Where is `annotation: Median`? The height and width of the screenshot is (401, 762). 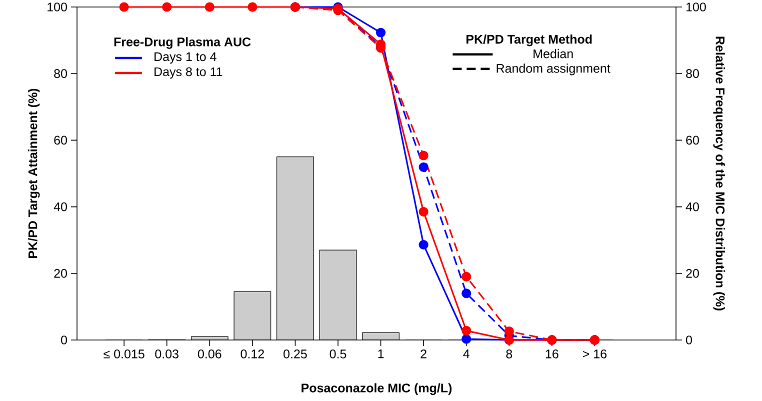 annotation: Median is located at coordinates (553, 53).